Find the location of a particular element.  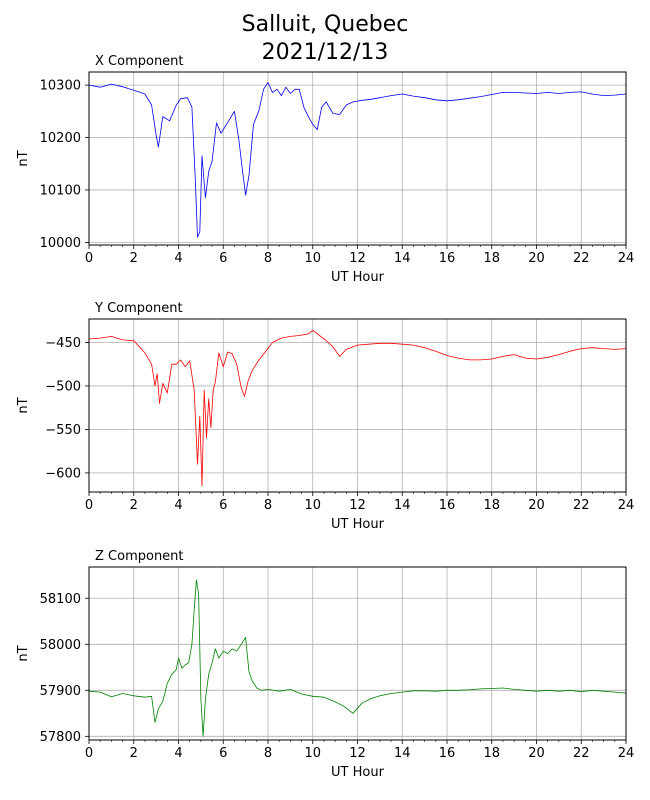

x-component-title: X Component is located at coordinates (139, 61).